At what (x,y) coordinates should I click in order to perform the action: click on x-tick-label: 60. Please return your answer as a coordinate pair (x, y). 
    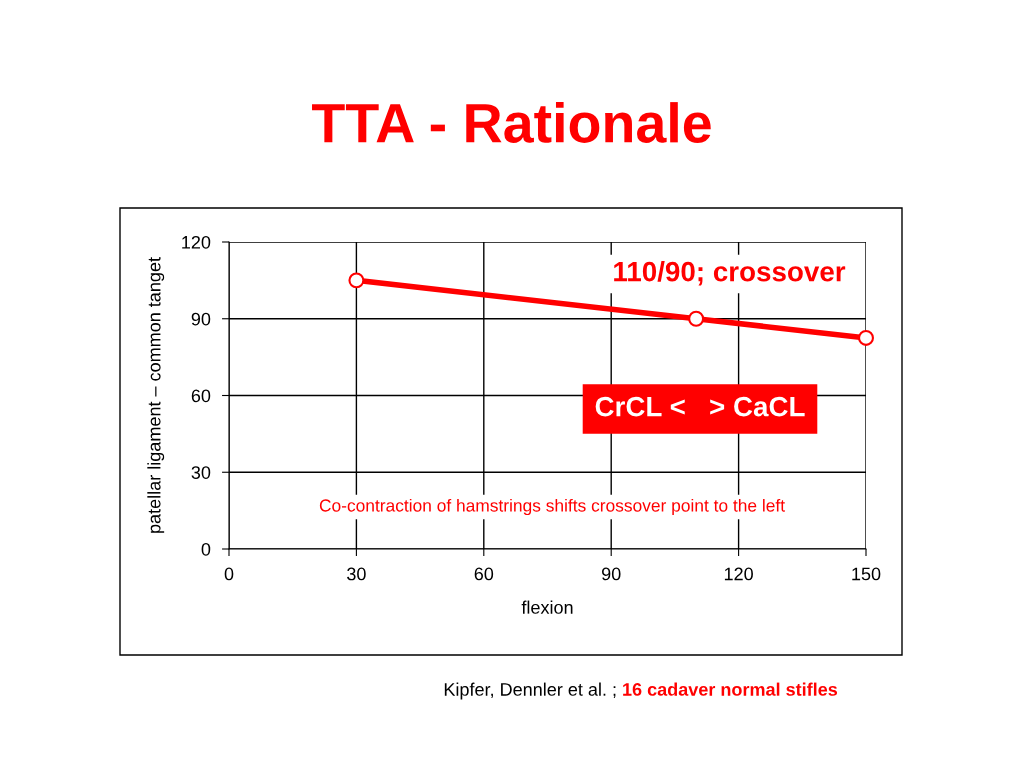
    Looking at the image, I should click on (484, 574).